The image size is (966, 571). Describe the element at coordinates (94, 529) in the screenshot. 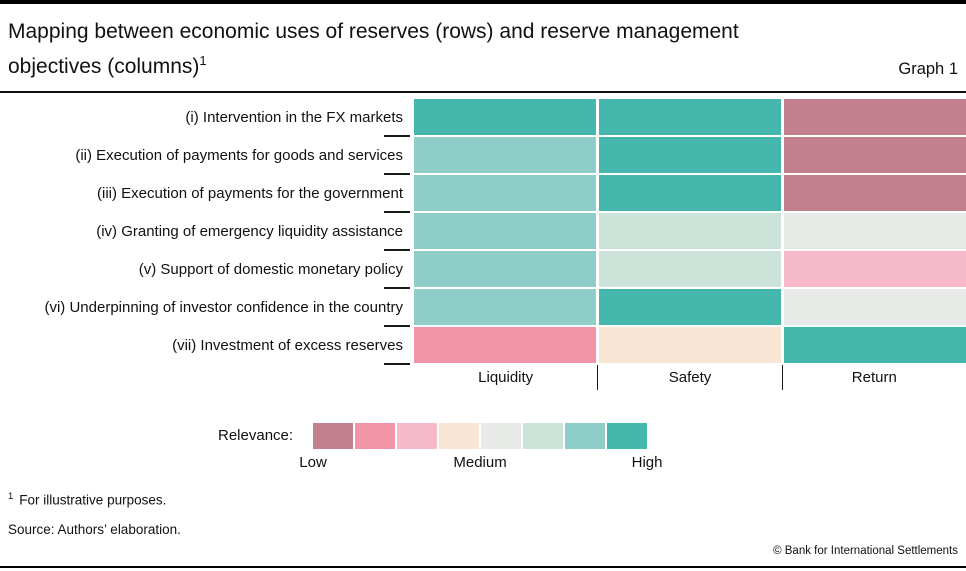

I see `source-line: Source: Authors’ elaboration.` at that location.